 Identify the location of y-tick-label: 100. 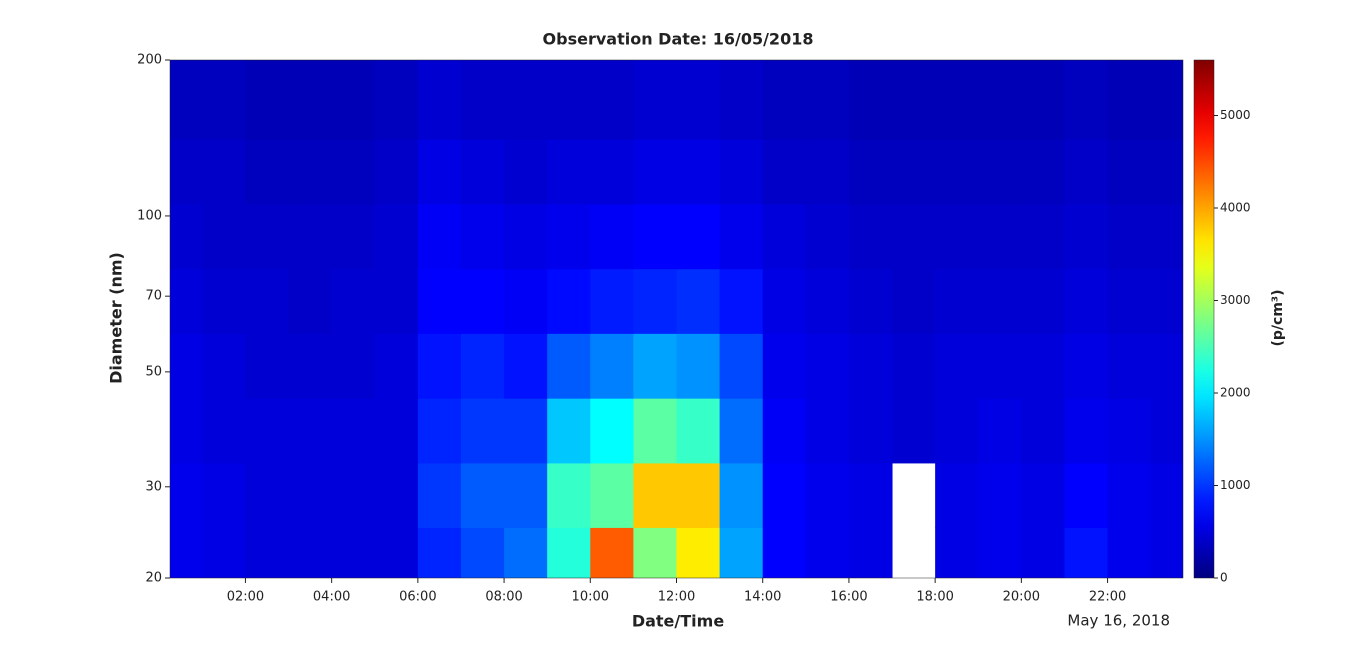
(149, 215).